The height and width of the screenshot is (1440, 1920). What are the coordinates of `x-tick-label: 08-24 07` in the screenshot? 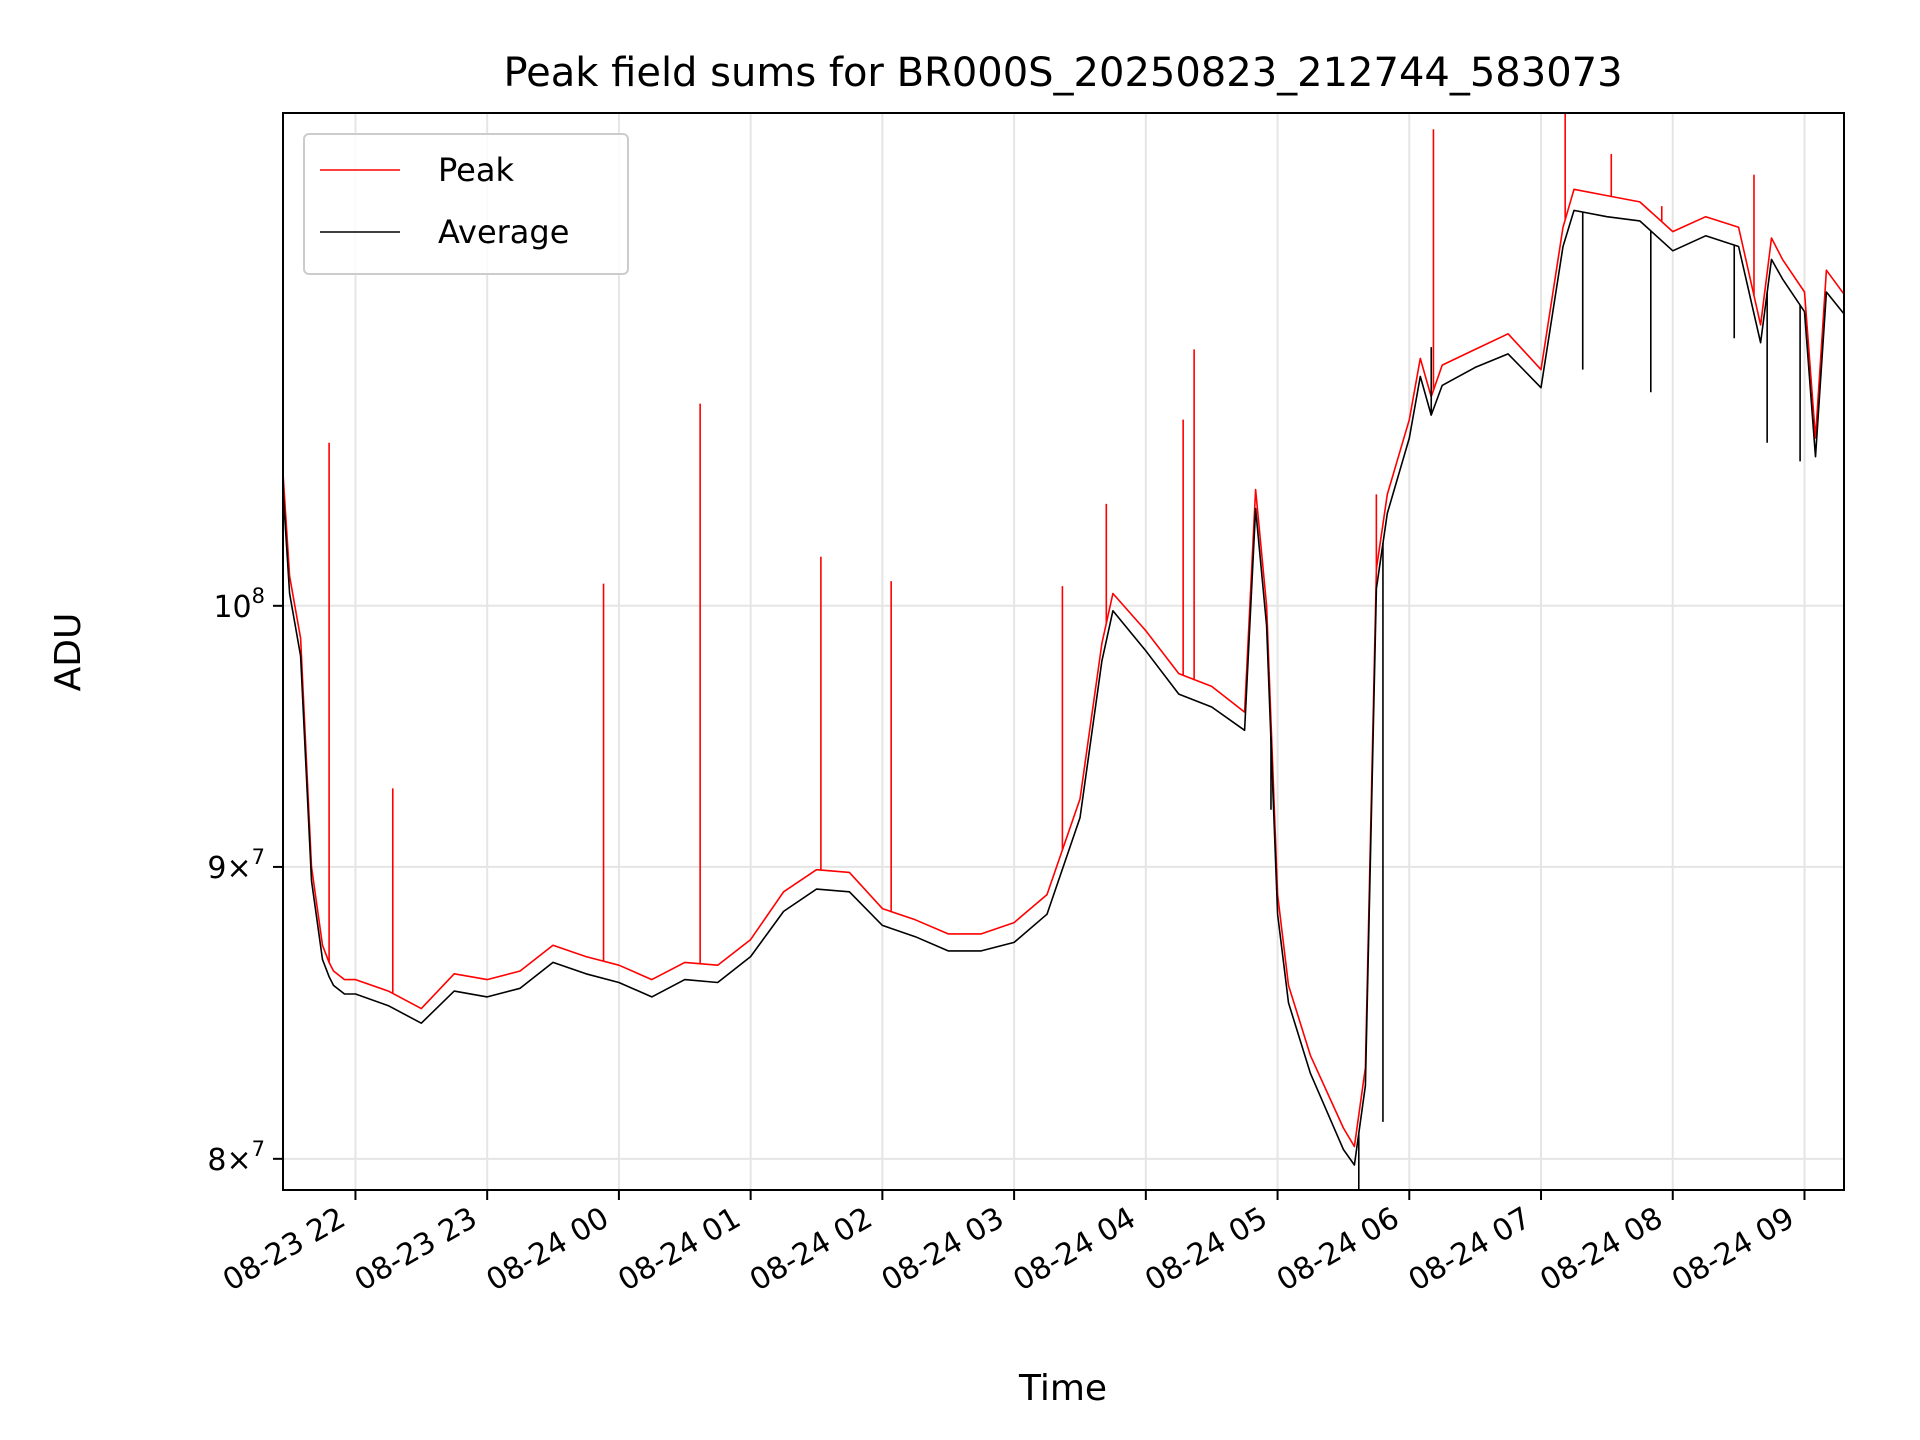 It's located at (1470, 1250).